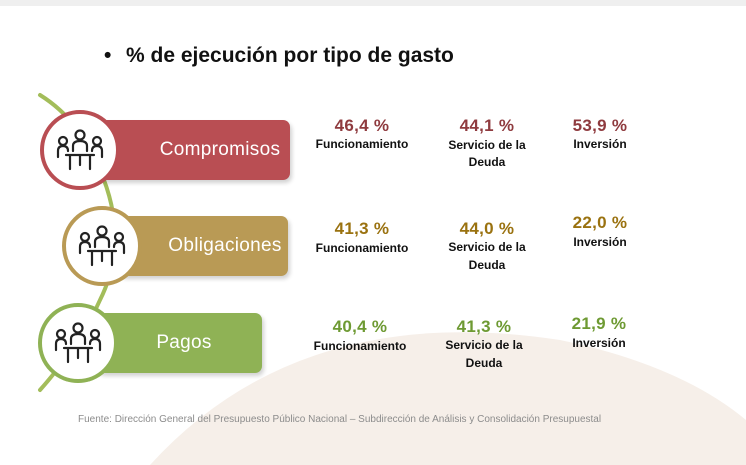 The image size is (746, 465). I want to click on top-bar, so click(373, 3).